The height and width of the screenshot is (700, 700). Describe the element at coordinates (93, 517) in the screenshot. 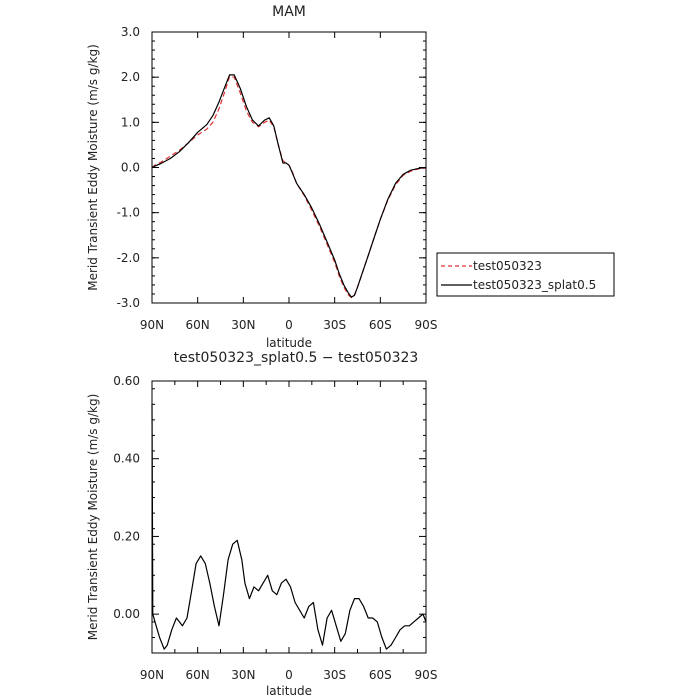

I see `bottom-y-axis-title: Merid Transient Eddy Moisture (m/s g/kg)` at that location.